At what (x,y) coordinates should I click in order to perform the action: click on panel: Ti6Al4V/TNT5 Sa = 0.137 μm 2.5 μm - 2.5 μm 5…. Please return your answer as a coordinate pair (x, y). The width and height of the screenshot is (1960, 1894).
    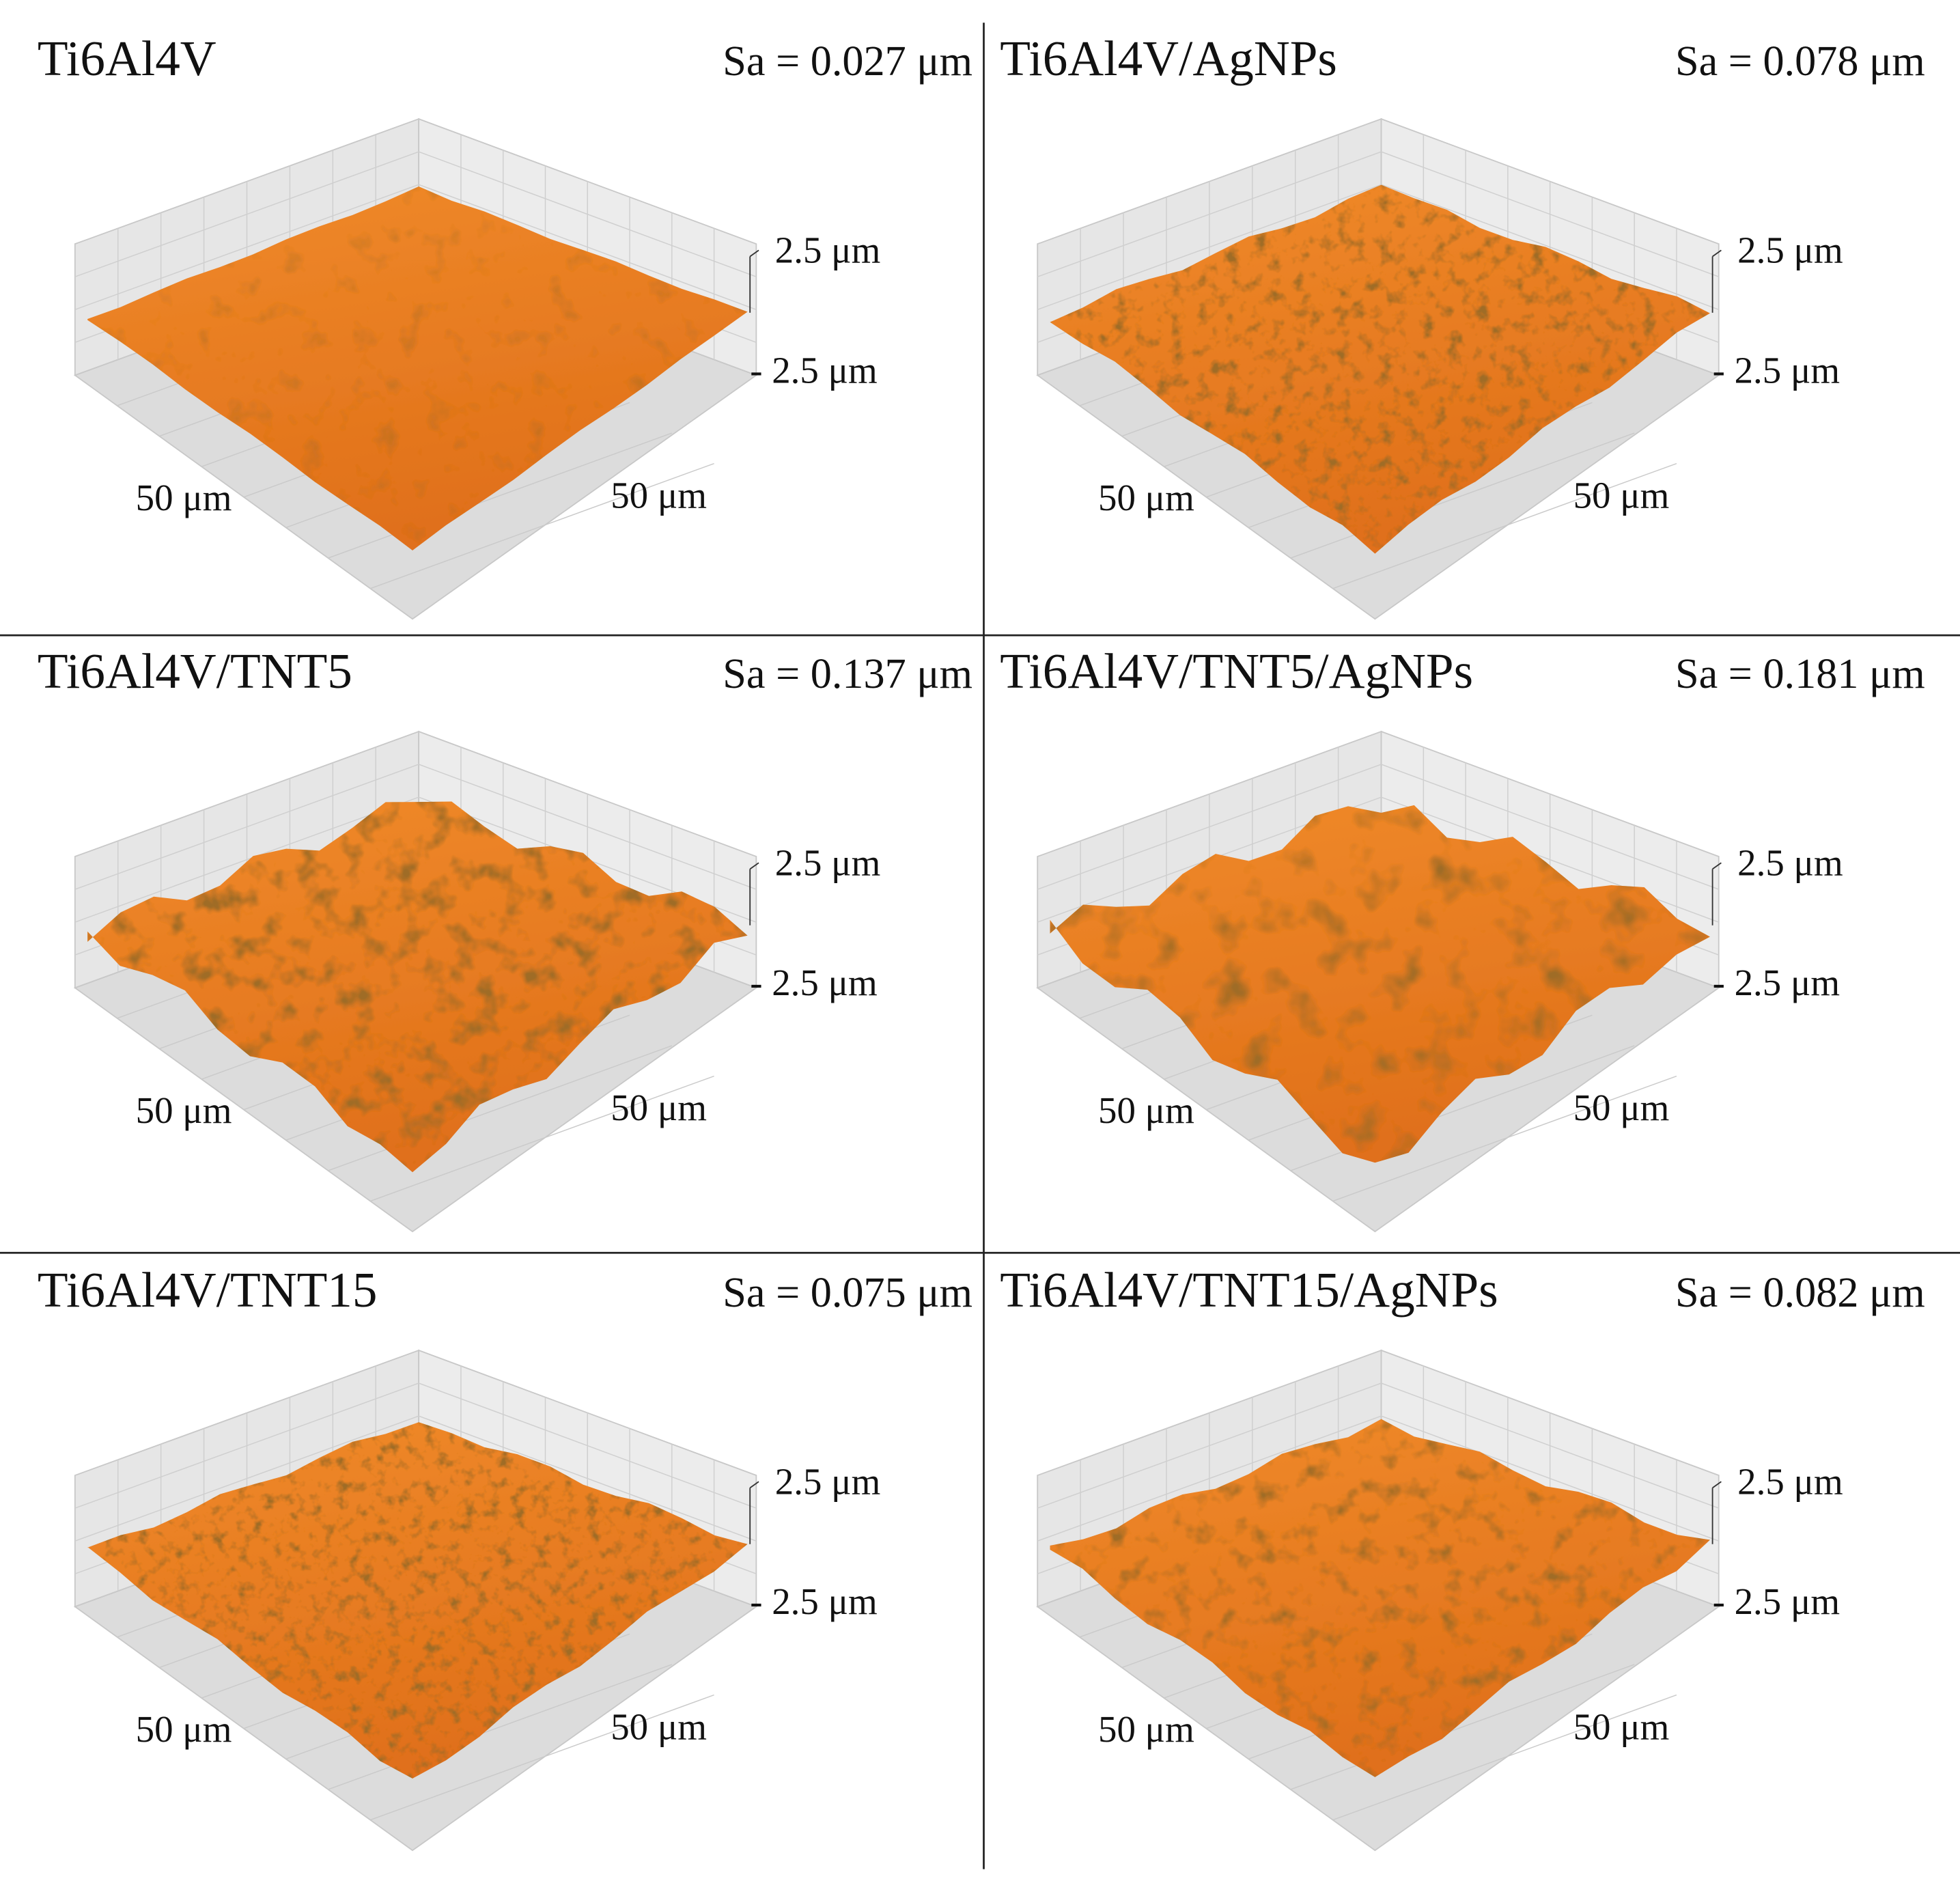
    Looking at the image, I should click on (505, 938).